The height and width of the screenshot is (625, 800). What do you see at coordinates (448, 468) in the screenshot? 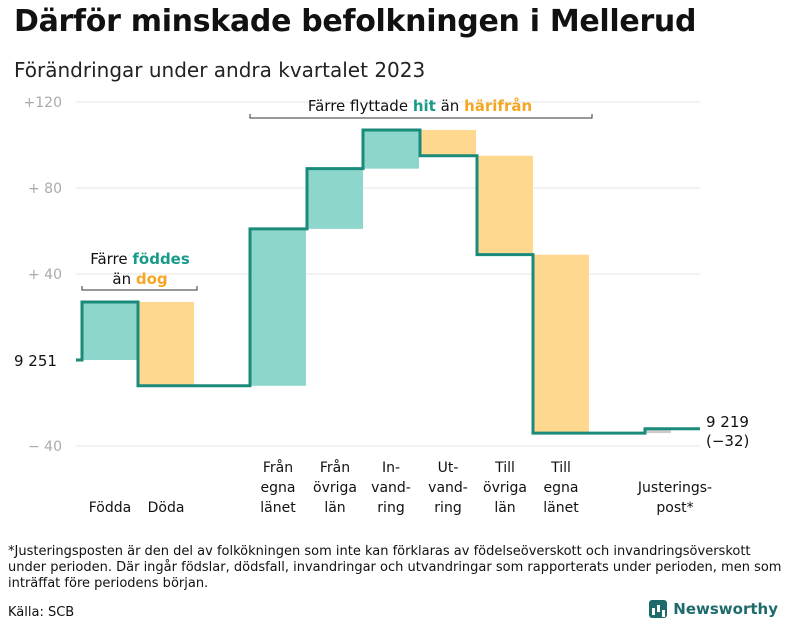
I see `category-label: Ut-` at bounding box center [448, 468].